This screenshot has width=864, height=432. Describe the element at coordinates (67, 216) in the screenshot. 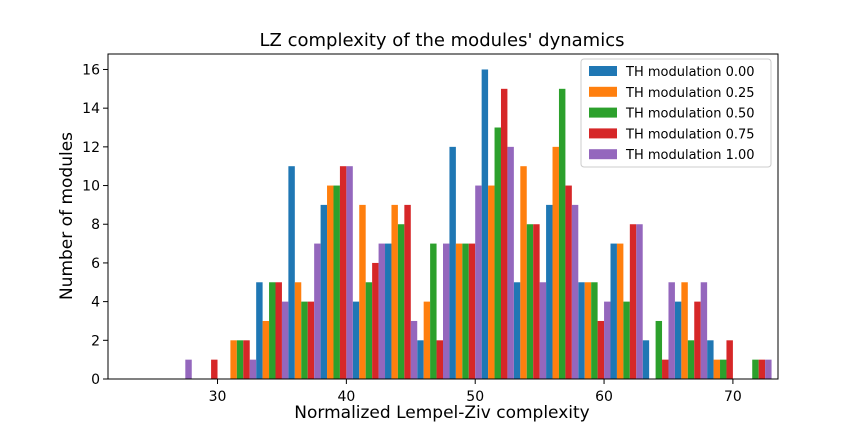

I see `y-axis-label: Number of modules` at that location.